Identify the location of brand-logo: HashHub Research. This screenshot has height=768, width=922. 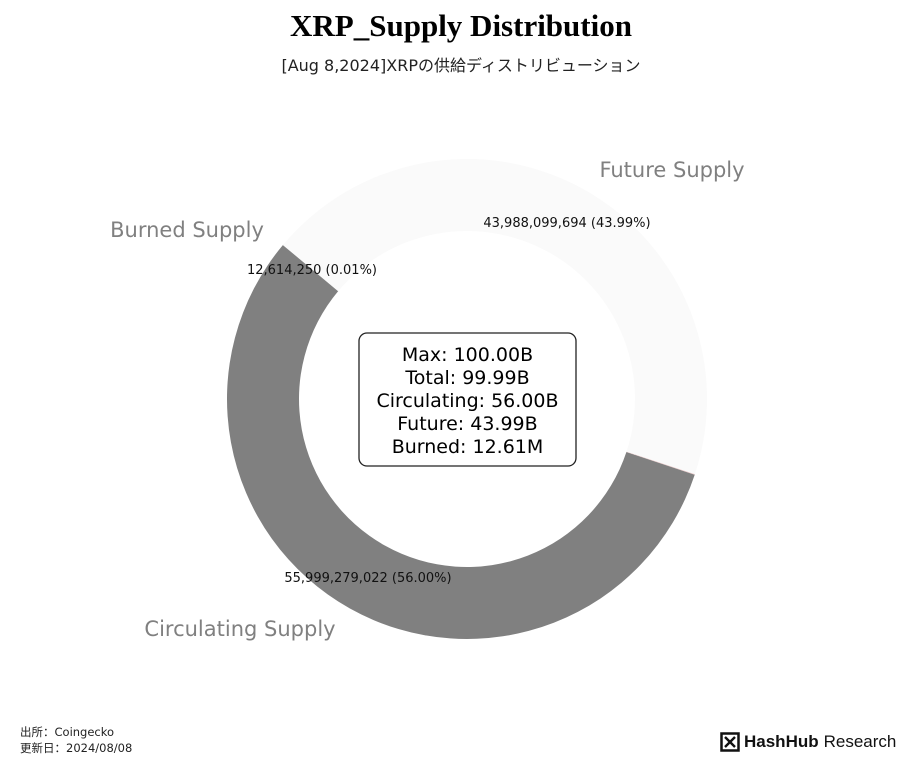
(808, 742).